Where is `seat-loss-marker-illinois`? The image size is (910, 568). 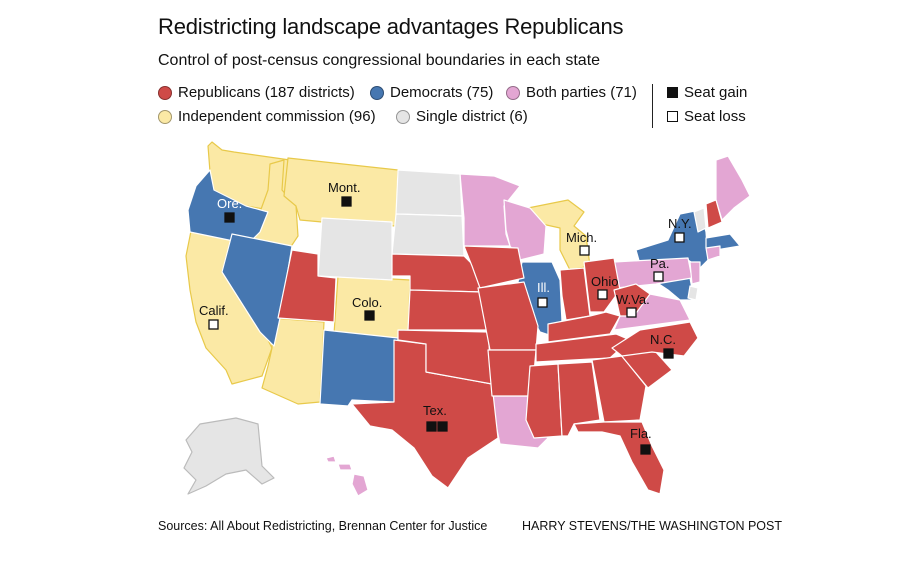 seat-loss-marker-illinois is located at coordinates (542, 302).